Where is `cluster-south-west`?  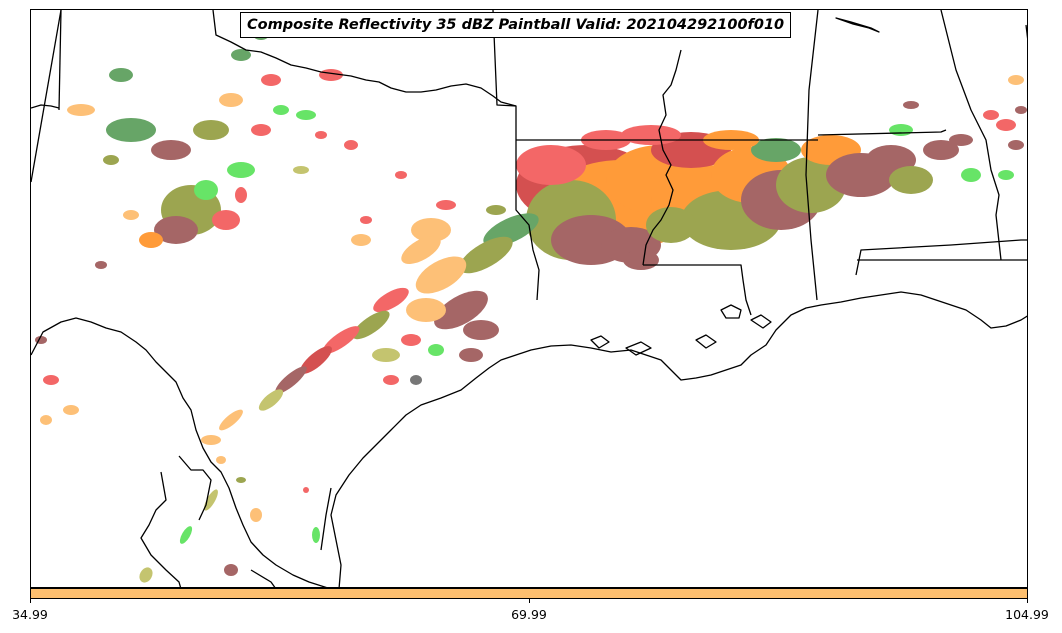 cluster-south-west is located at coordinates (177, 459).